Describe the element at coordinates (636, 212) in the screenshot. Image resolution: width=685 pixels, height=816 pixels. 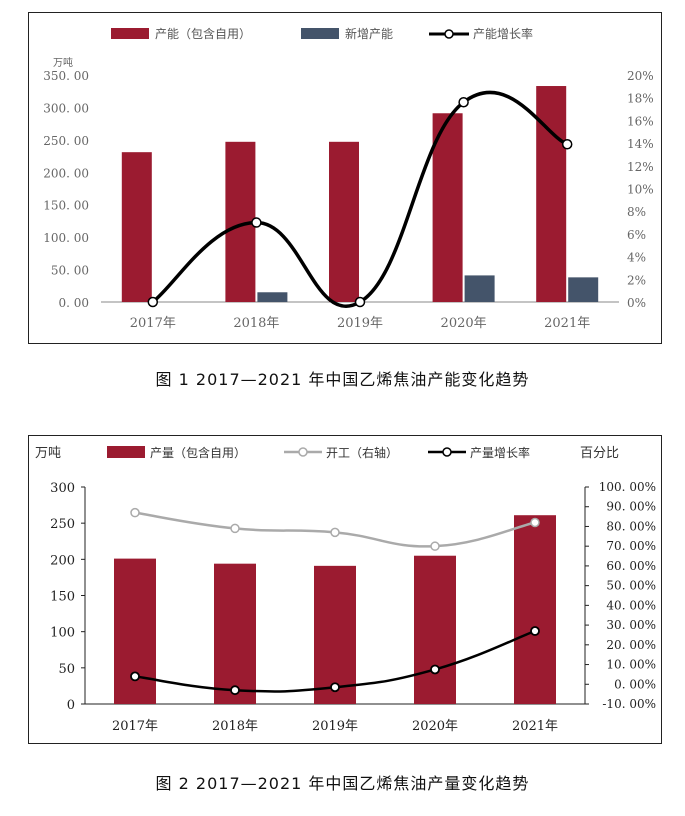
I see `right-tick-label: 8%` at that location.